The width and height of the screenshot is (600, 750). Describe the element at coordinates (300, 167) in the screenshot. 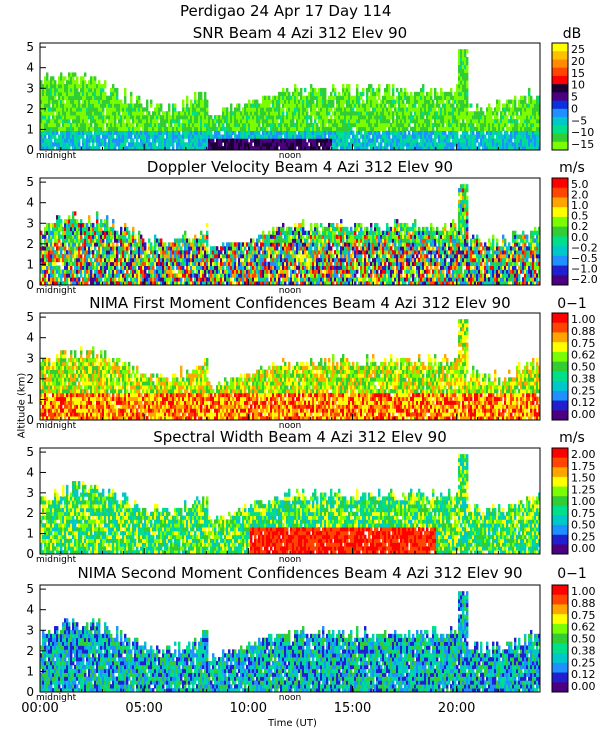

I see `panel-title: Doppler Velocity Beam 4 Azi 312 Elev 90` at that location.